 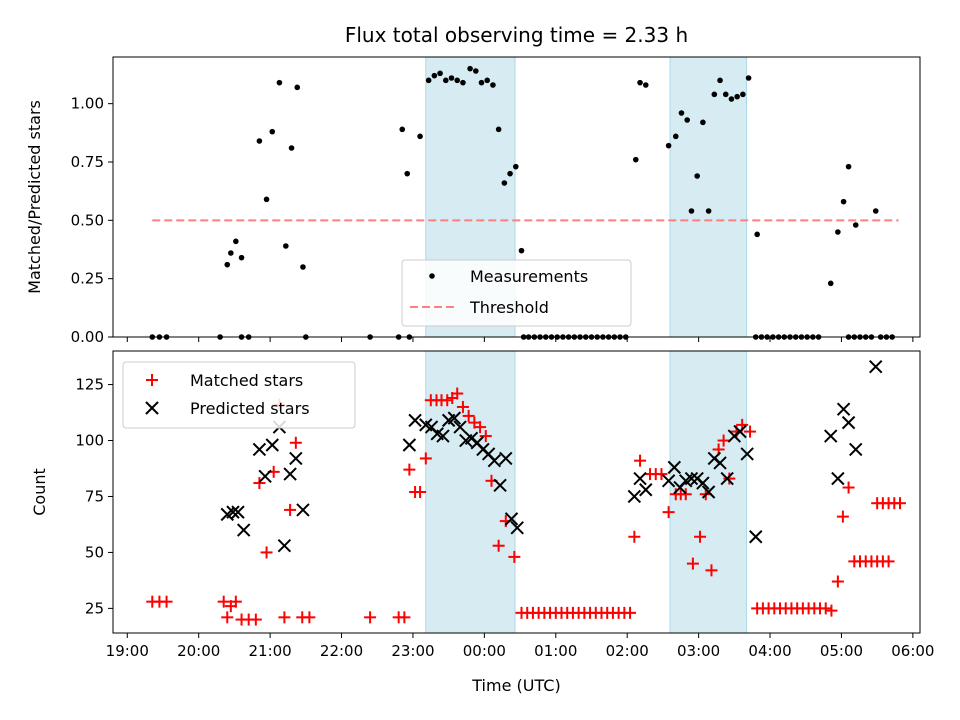 What do you see at coordinates (698, 651) in the screenshot?
I see `x-tick-label: 03:00` at bounding box center [698, 651].